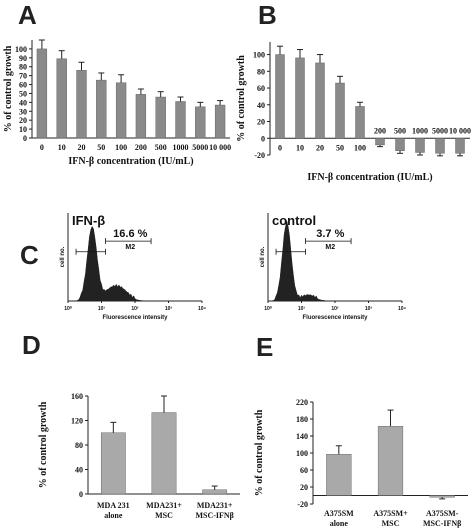  I want to click on x-tick-label: 100, so click(360, 147).